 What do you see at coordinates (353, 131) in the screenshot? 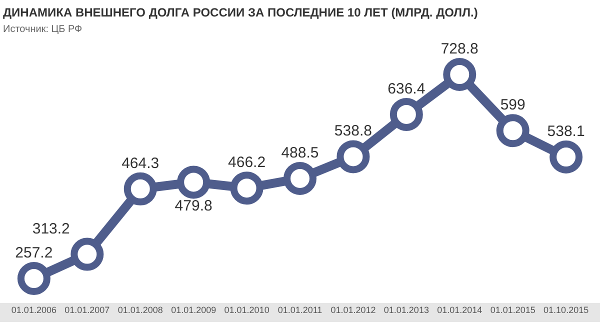
I see `data-label: 538.8` at bounding box center [353, 131].